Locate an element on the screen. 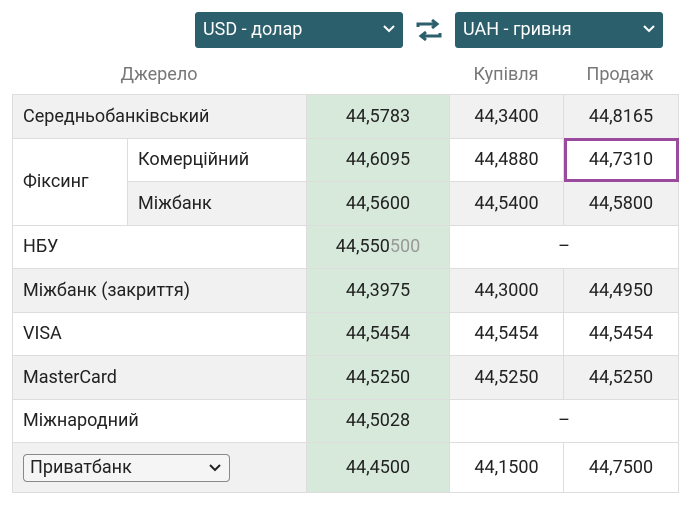 This screenshot has width=689, height=511. sell: 44,5454 is located at coordinates (621, 333).